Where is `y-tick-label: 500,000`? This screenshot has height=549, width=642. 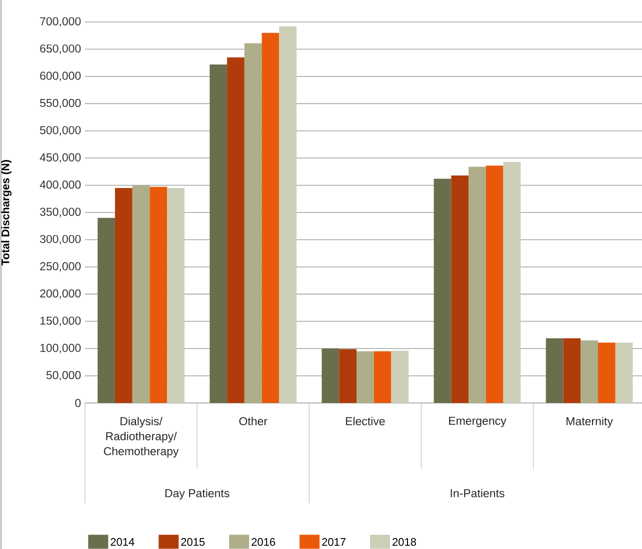
y-tick-label: 500,000 is located at coordinates (60, 131).